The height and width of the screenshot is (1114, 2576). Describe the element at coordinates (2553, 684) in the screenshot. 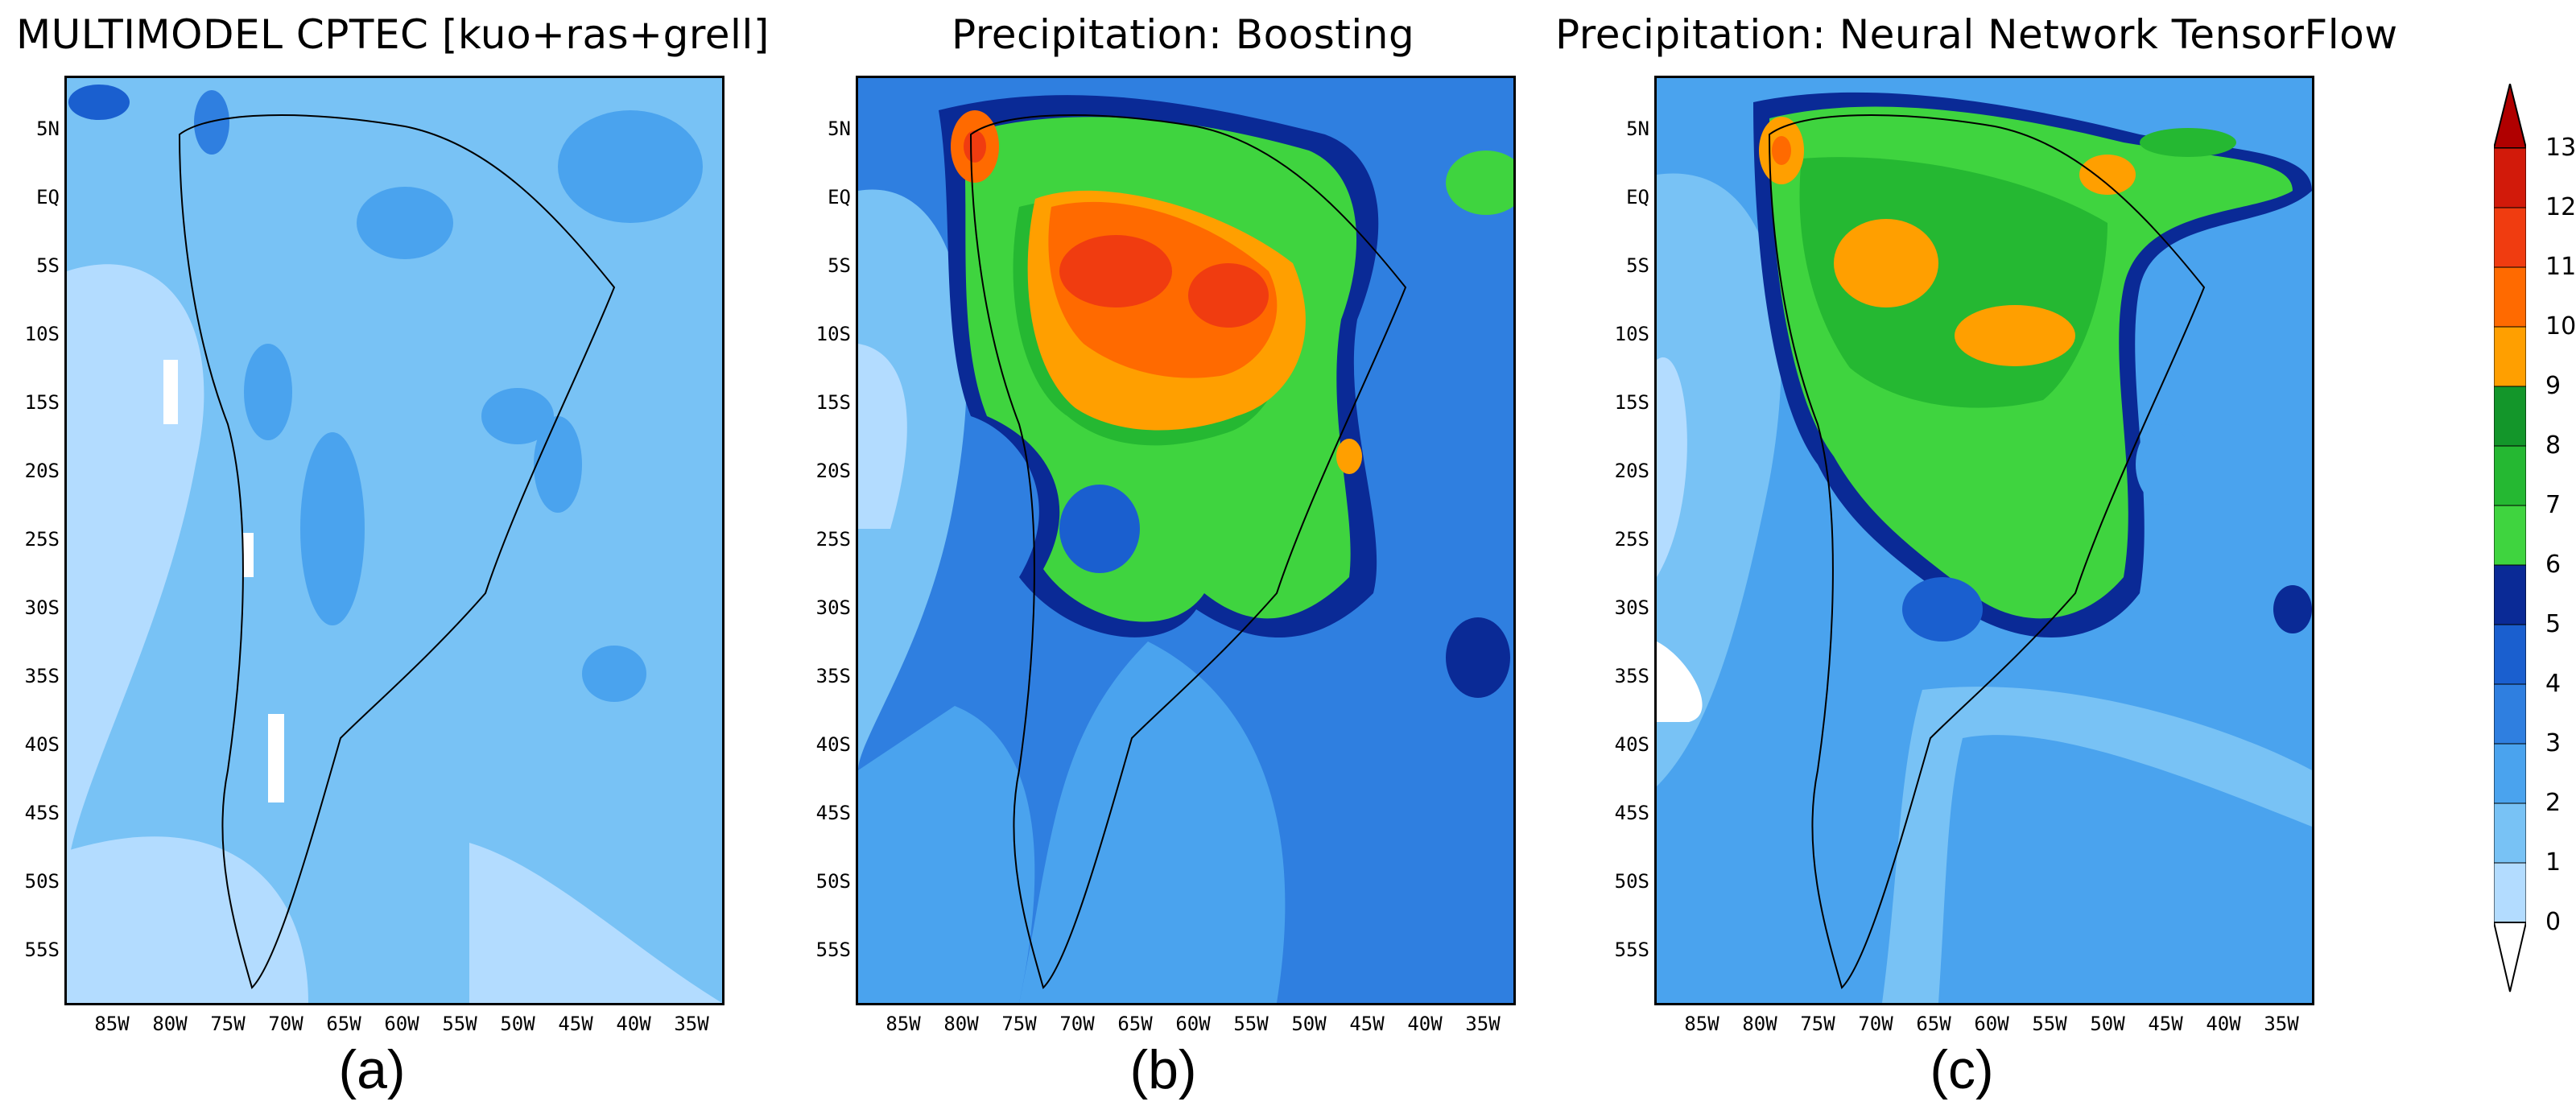

I see `colorbar-label: 4` at that location.